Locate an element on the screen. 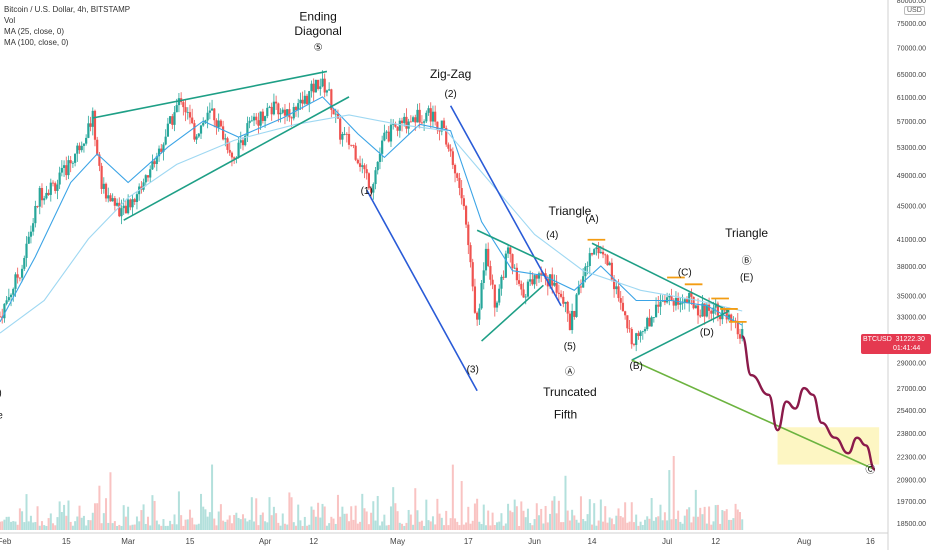  ma-slow-label: MA (100, close, 0) is located at coordinates (36, 42).